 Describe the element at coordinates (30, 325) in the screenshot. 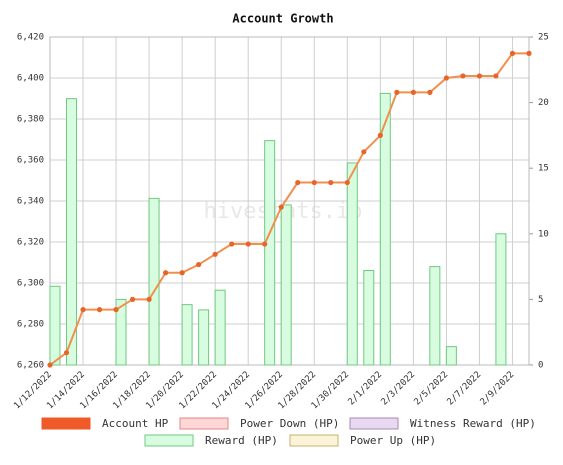

I see `y-tick-label: 6,280` at that location.